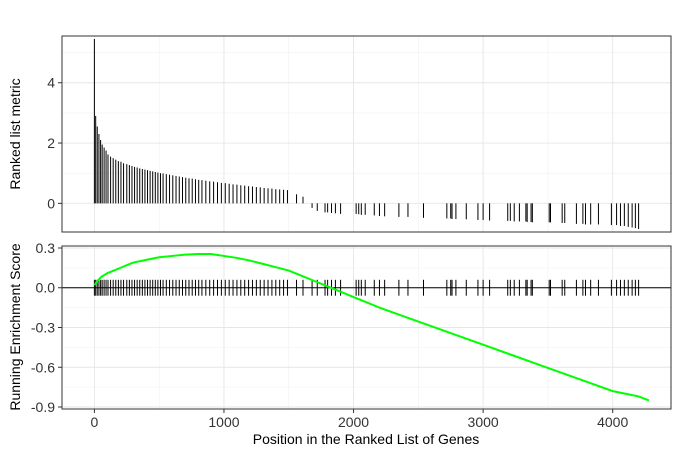 The width and height of the screenshot is (700, 453). What do you see at coordinates (46, 288) in the screenshot?
I see `bottom-y-tick-label: 0.0` at bounding box center [46, 288].